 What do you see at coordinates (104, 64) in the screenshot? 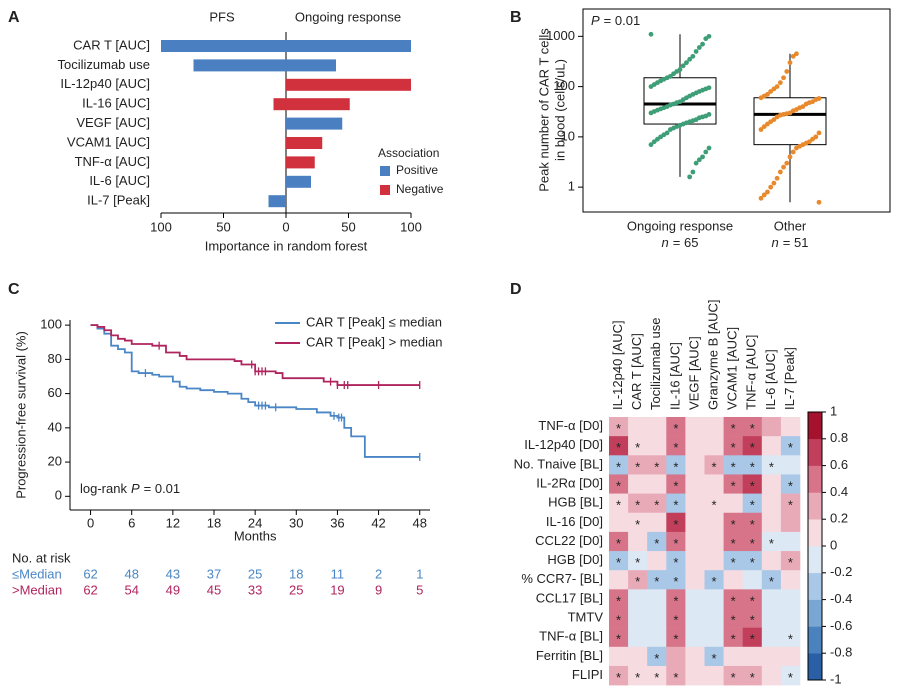
I see `category-label: Tocilizumab use` at bounding box center [104, 64].